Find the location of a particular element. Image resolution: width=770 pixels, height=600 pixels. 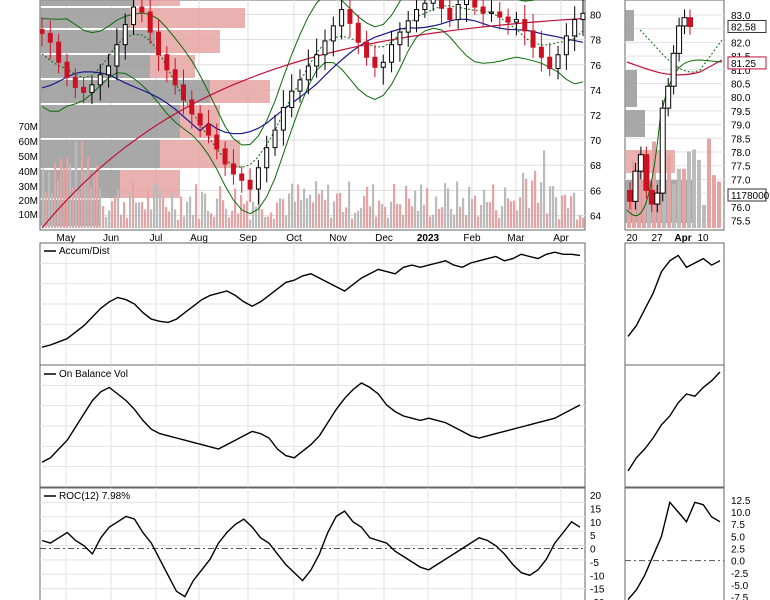

side-price-y-tick: 76.0 is located at coordinates (741, 208).